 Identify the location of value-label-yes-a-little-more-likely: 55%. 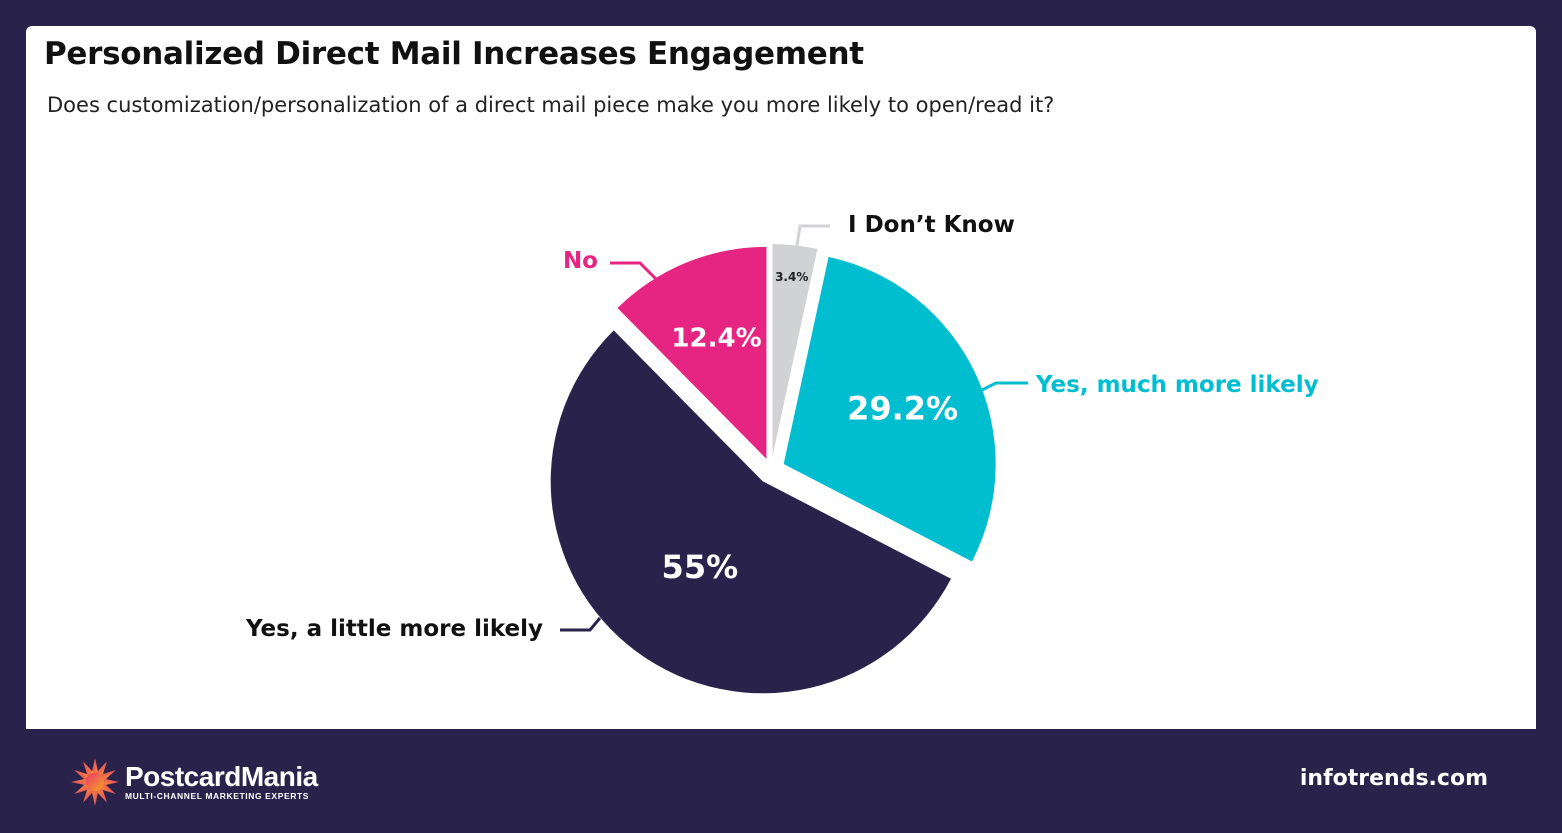
(700, 567).